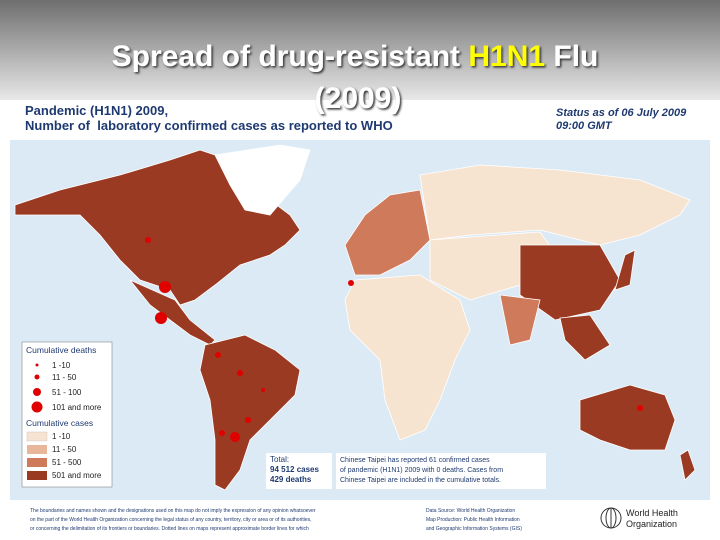  I want to click on total-cases: 94 512 cases, so click(294, 469).